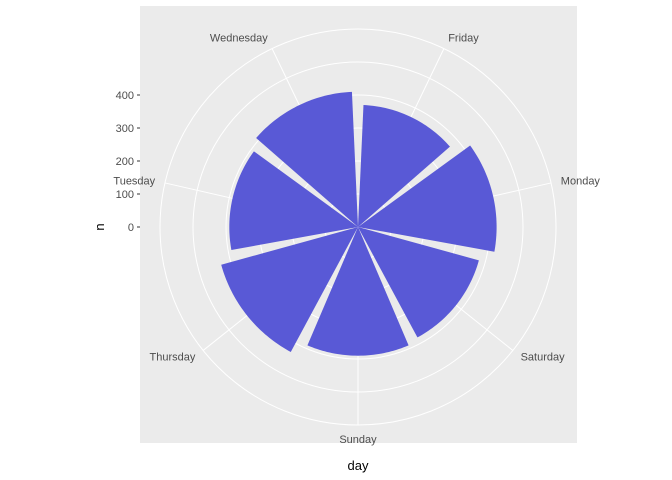 The image size is (672, 480). I want to click on category-label-thursday: Thursday, so click(173, 358).